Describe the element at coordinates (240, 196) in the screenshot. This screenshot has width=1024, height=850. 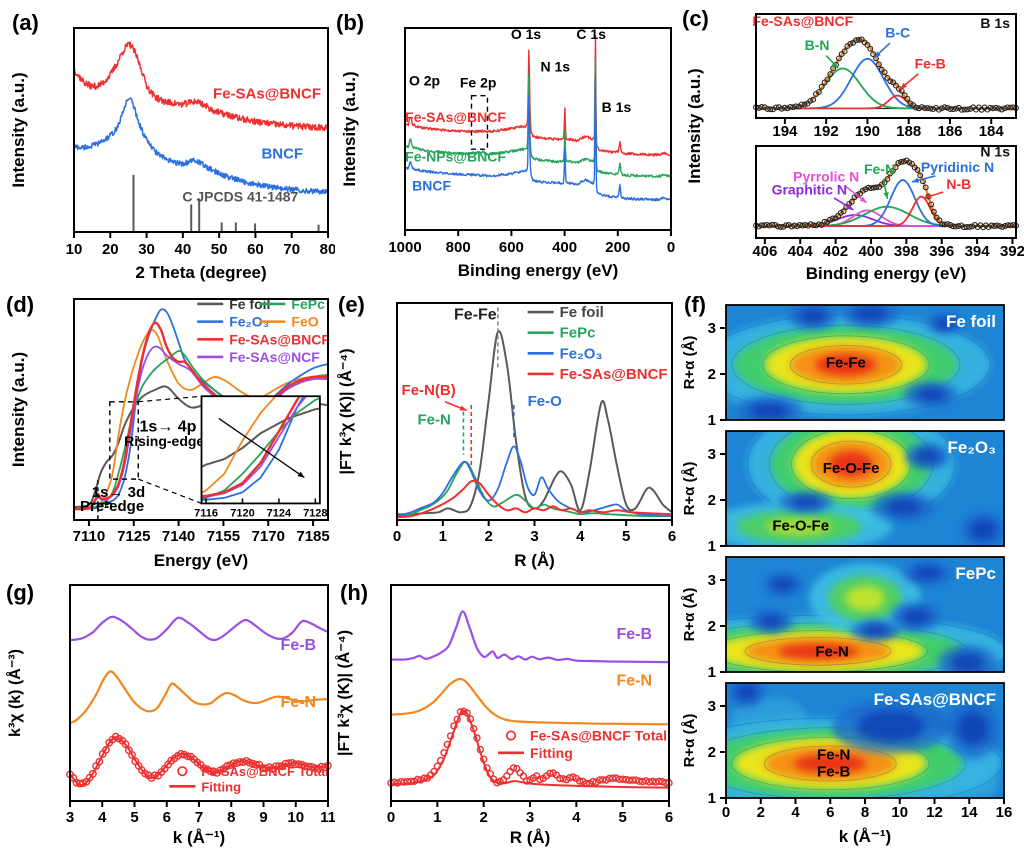
I see `annotation: C JPCDS 41-1487` at that location.